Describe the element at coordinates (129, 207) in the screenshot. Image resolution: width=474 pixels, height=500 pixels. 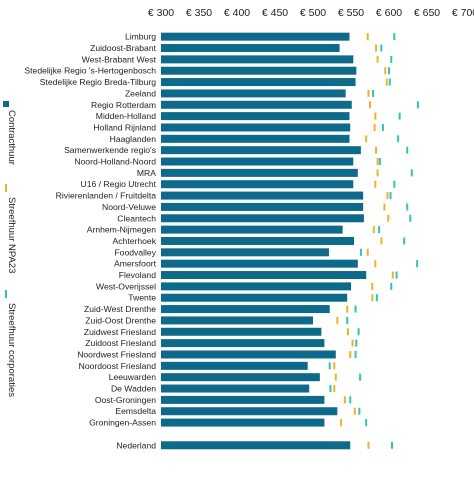
I see `category-label: Noord-Veluwe` at that location.